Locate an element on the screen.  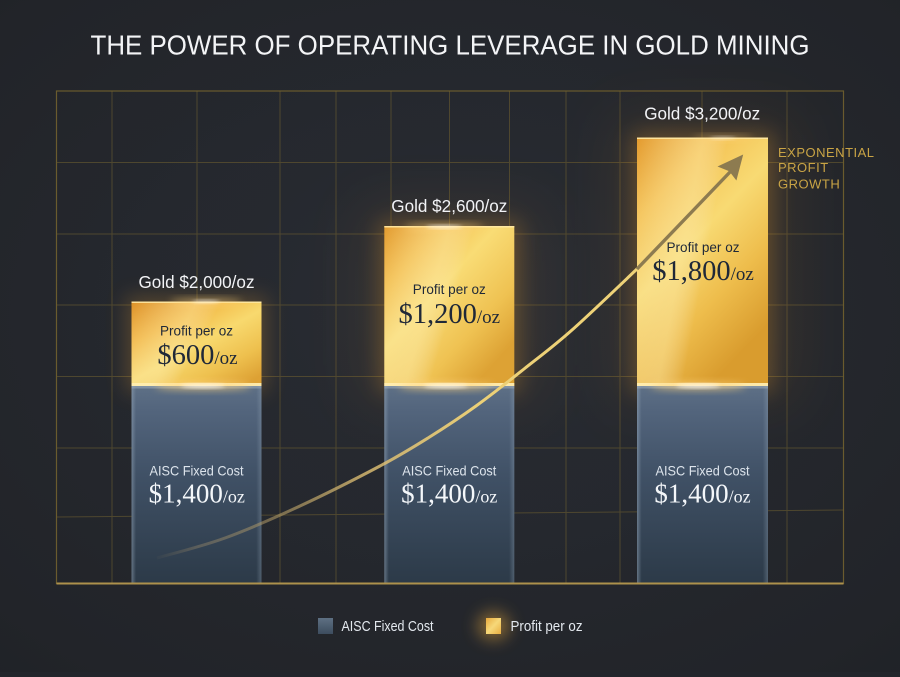
svg-text: $600/oz is located at coordinates (197, 355).